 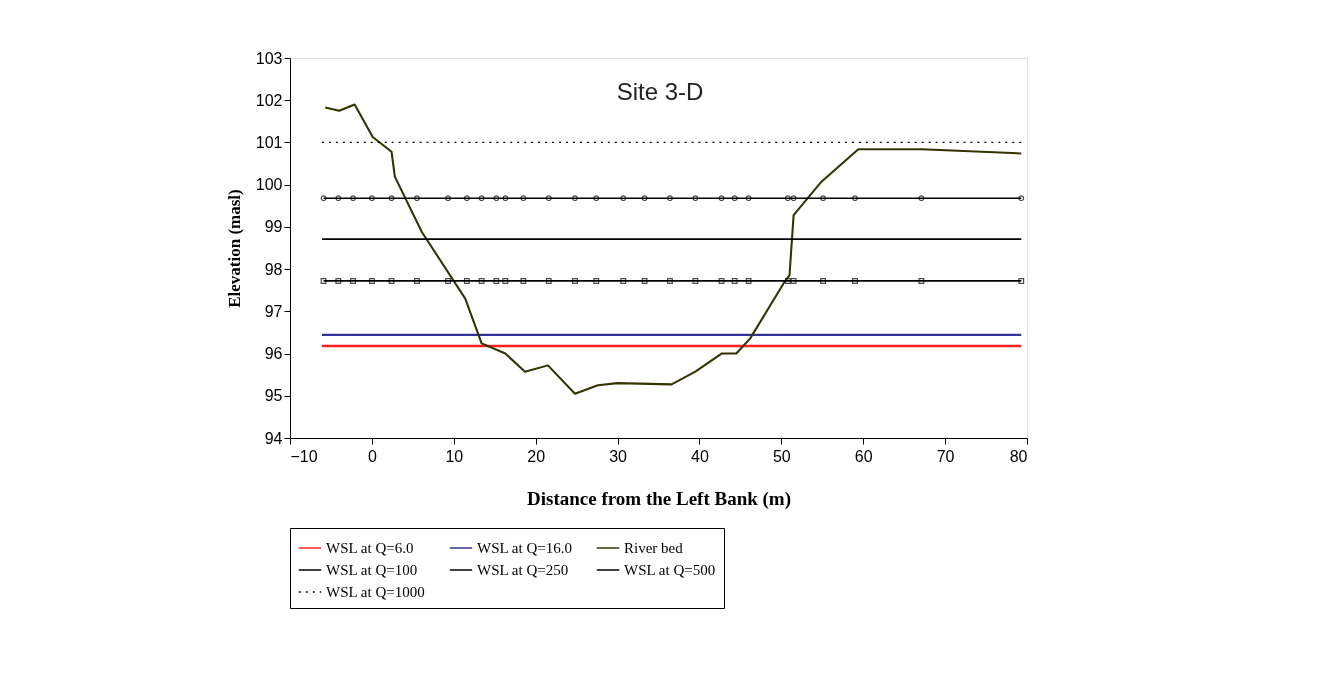 What do you see at coordinates (269, 100) in the screenshot?
I see `y-tick-label: 102` at bounding box center [269, 100].